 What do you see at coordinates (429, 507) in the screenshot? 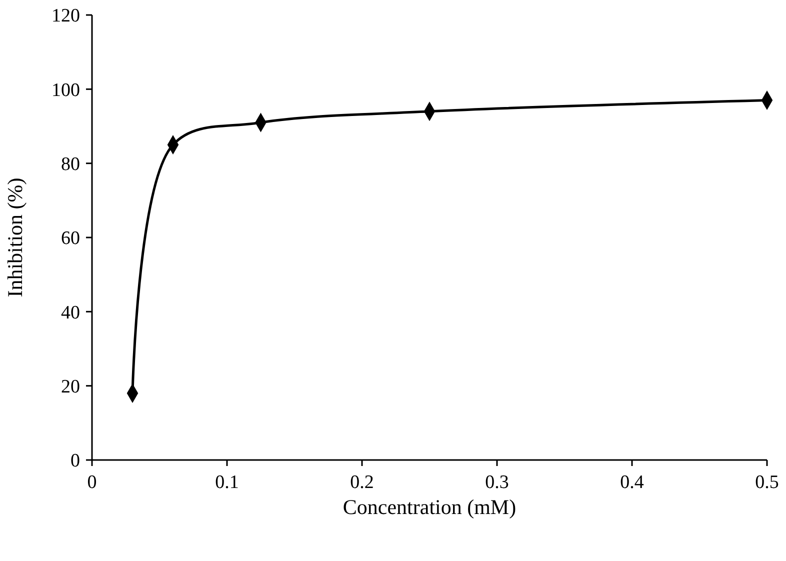
I see `x-axis-title: Concentration (mM)` at bounding box center [429, 507].